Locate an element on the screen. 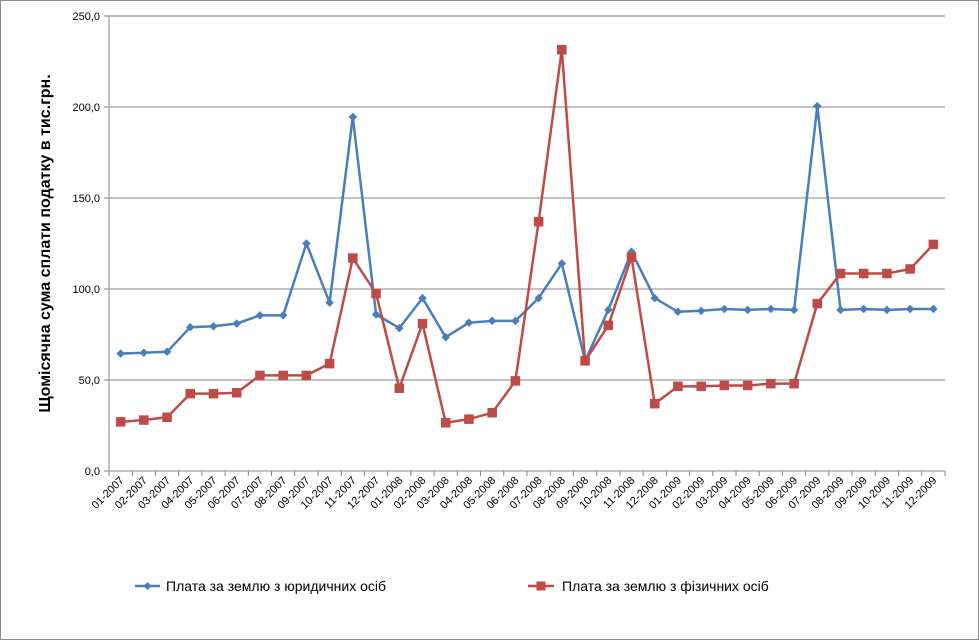 The height and width of the screenshot is (640, 979). legend-item-individuals: Плата за землю з фізичних осіб is located at coordinates (648, 586).